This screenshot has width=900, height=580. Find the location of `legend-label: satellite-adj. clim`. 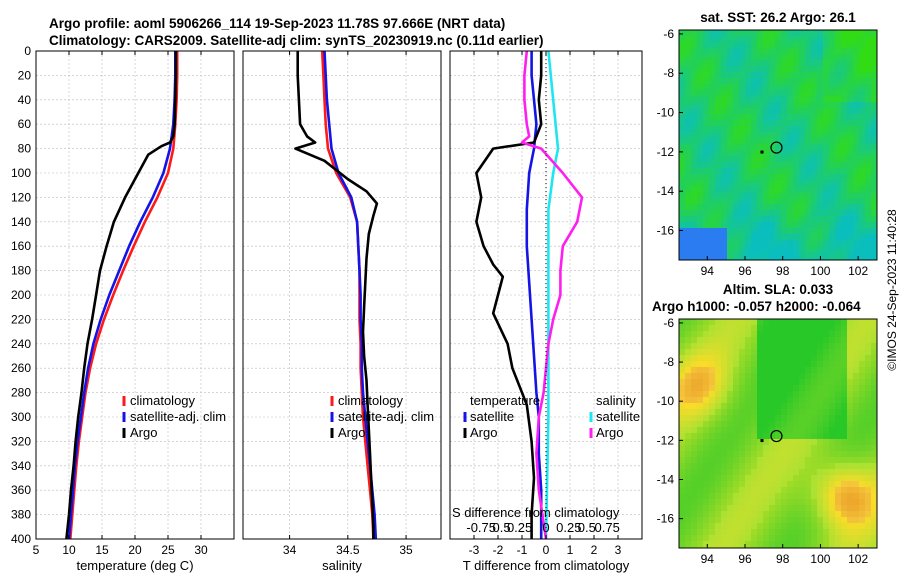

legend-label: satellite-adj. clim is located at coordinates (386, 416).